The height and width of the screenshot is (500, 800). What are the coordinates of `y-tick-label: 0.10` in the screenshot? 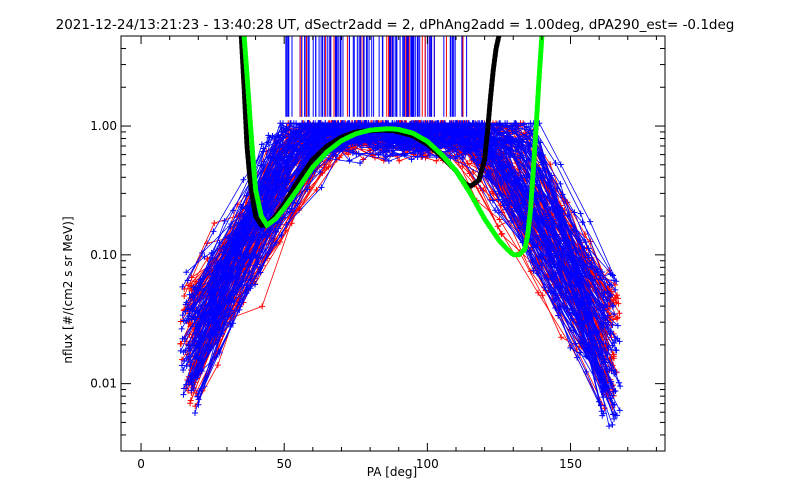 It's located at (103, 255).